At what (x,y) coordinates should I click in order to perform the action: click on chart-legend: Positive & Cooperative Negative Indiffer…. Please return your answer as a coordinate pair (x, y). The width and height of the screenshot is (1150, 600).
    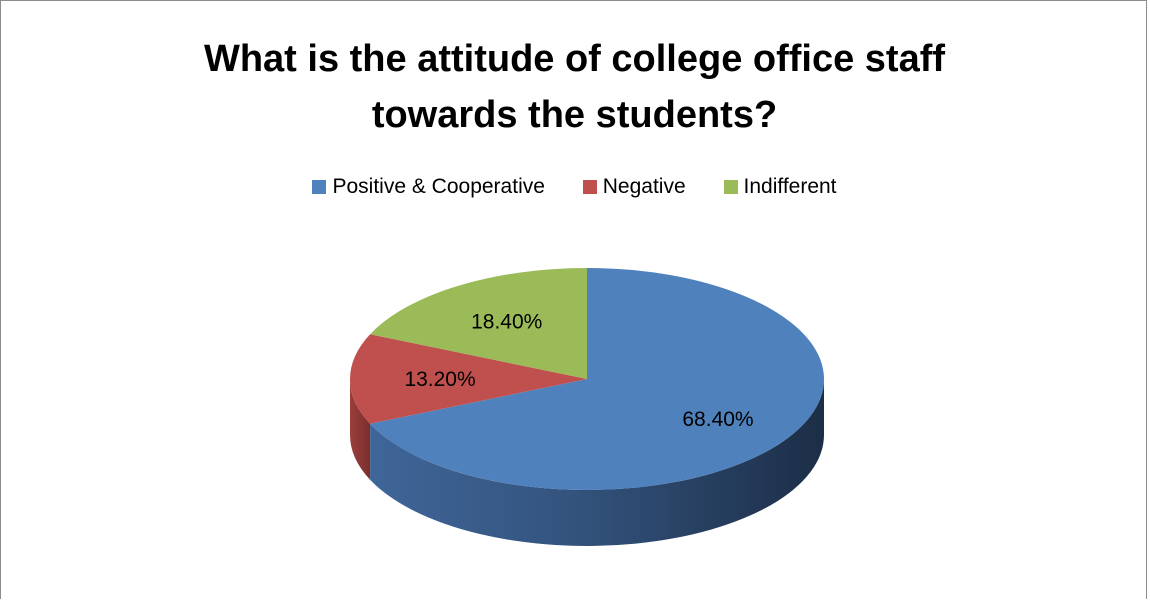
    Looking at the image, I should click on (574, 187).